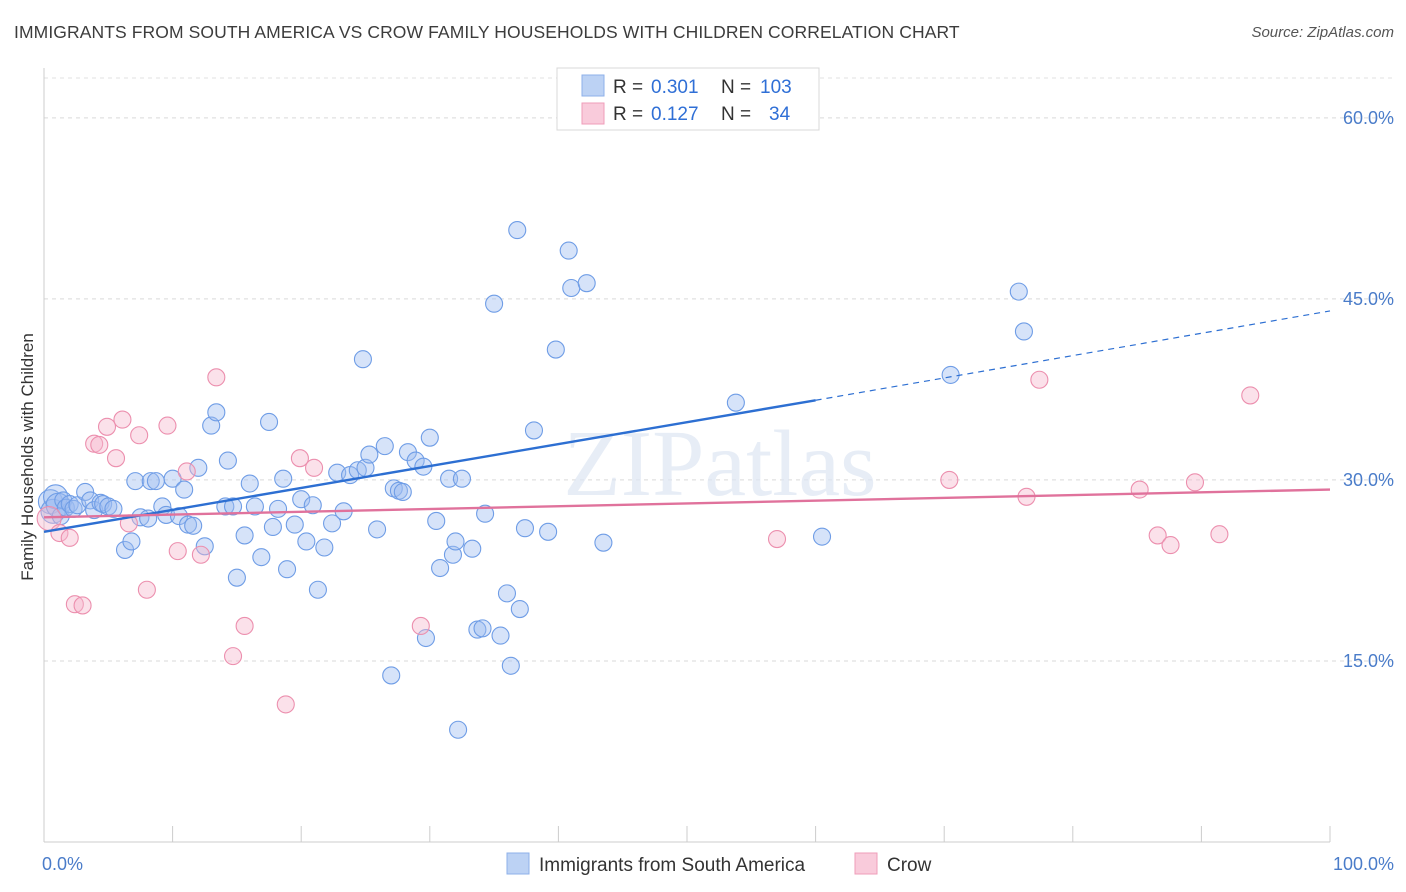 Image resolution: width=1406 pixels, height=892 pixels. I want to click on bottom-legend-label-crow: Crow, so click(909, 865).